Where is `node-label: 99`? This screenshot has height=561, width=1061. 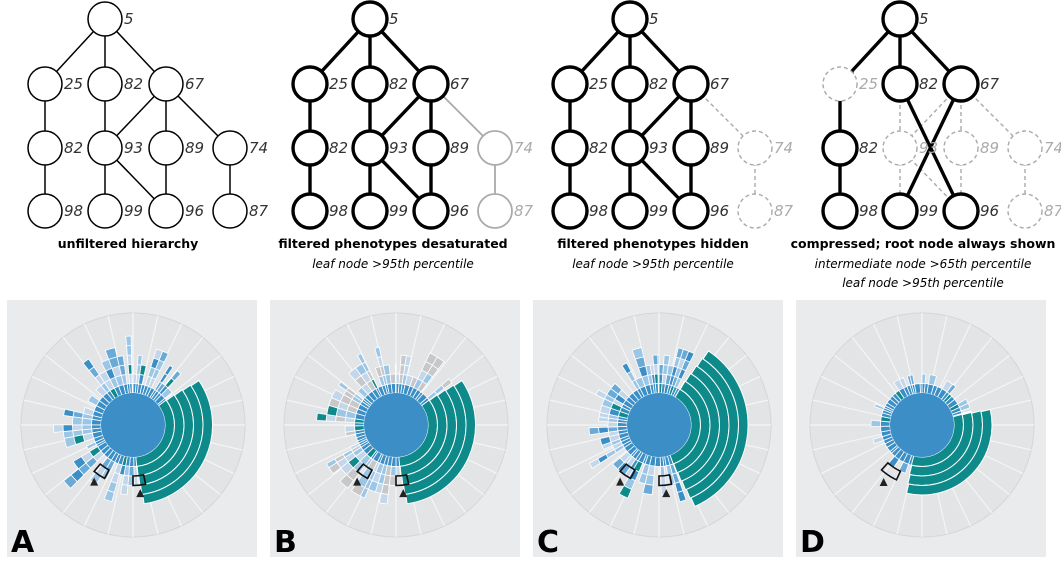 node-label: 99 is located at coordinates (133, 211).